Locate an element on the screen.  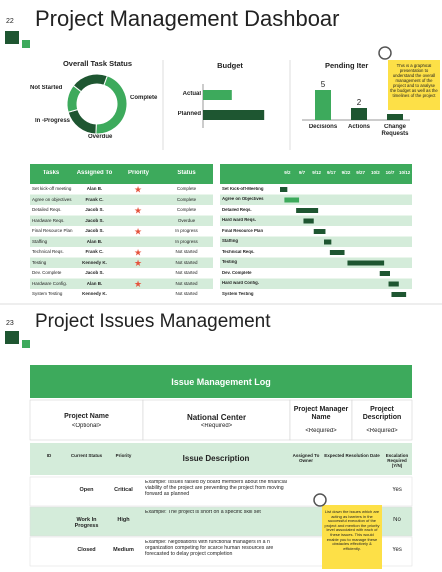
donut-label: Not Started is located at coordinates (46, 88).